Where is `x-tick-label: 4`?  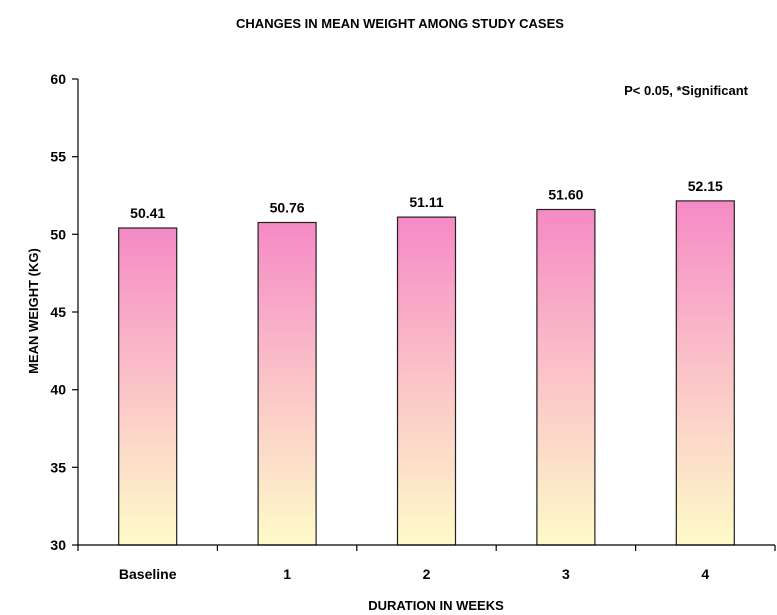
x-tick-label: 4 is located at coordinates (705, 574).